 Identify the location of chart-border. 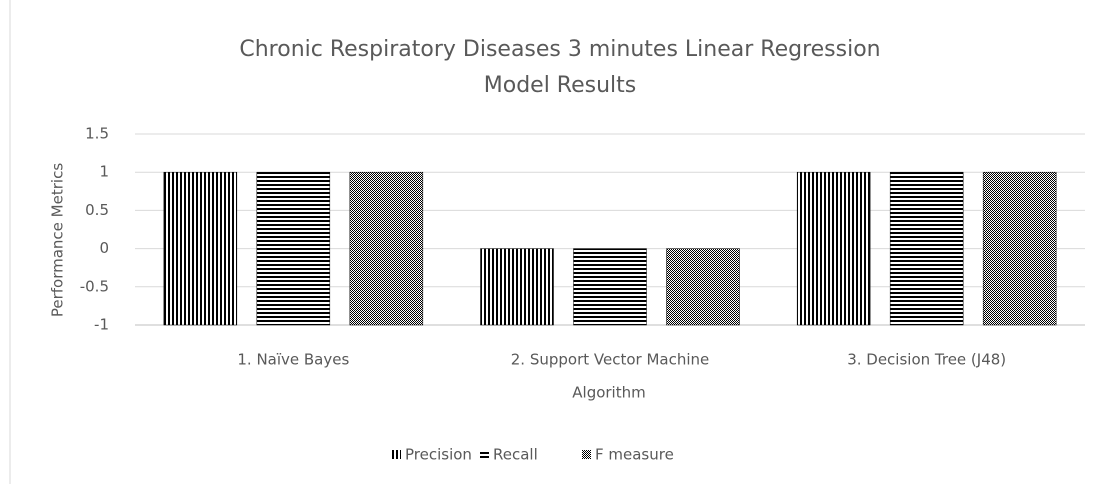
(10, 242).